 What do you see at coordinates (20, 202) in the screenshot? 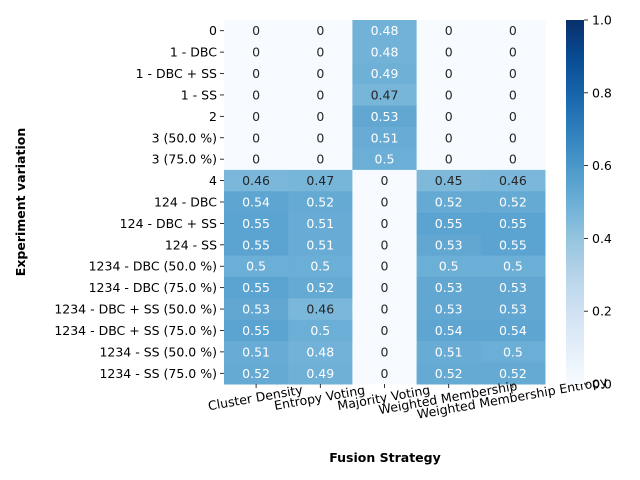
I see `y-axis-title: Experiment variation` at bounding box center [20, 202].